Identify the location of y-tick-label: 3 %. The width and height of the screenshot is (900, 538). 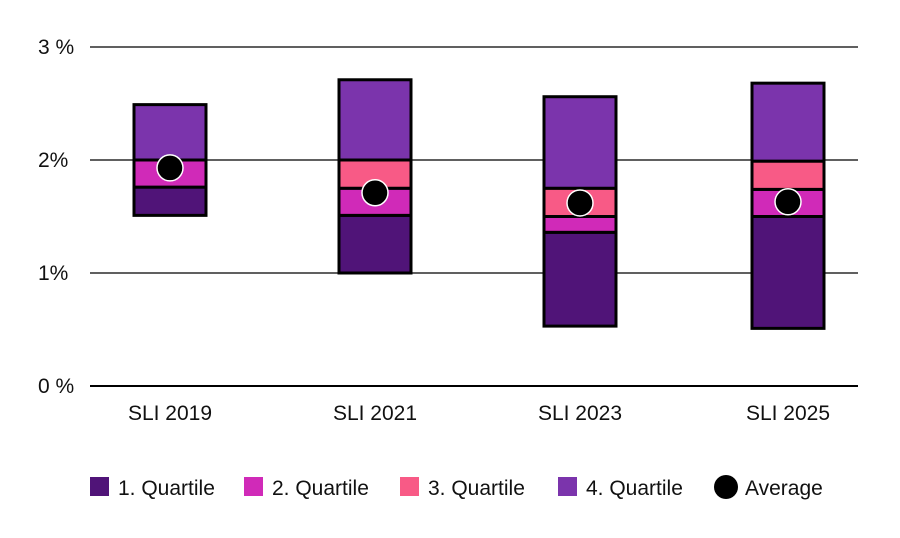
(56, 47).